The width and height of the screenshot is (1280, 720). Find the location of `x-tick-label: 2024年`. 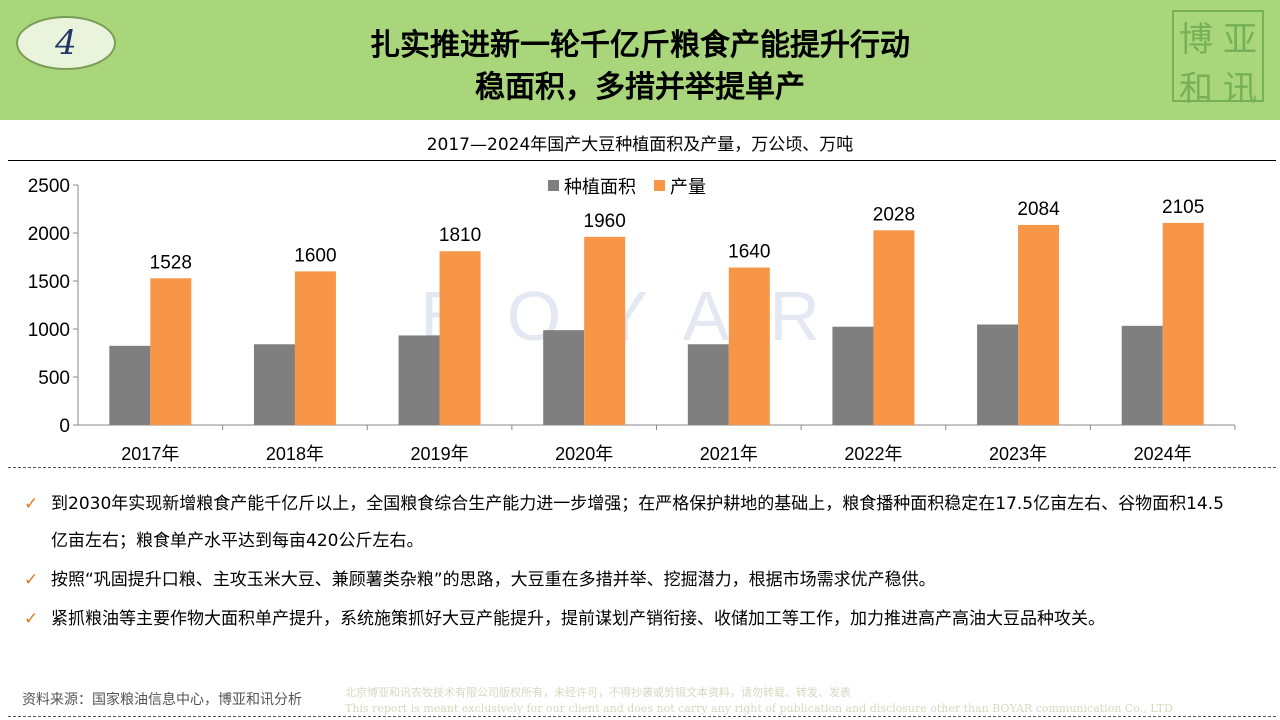

x-tick-label: 2024年 is located at coordinates (1163, 454).